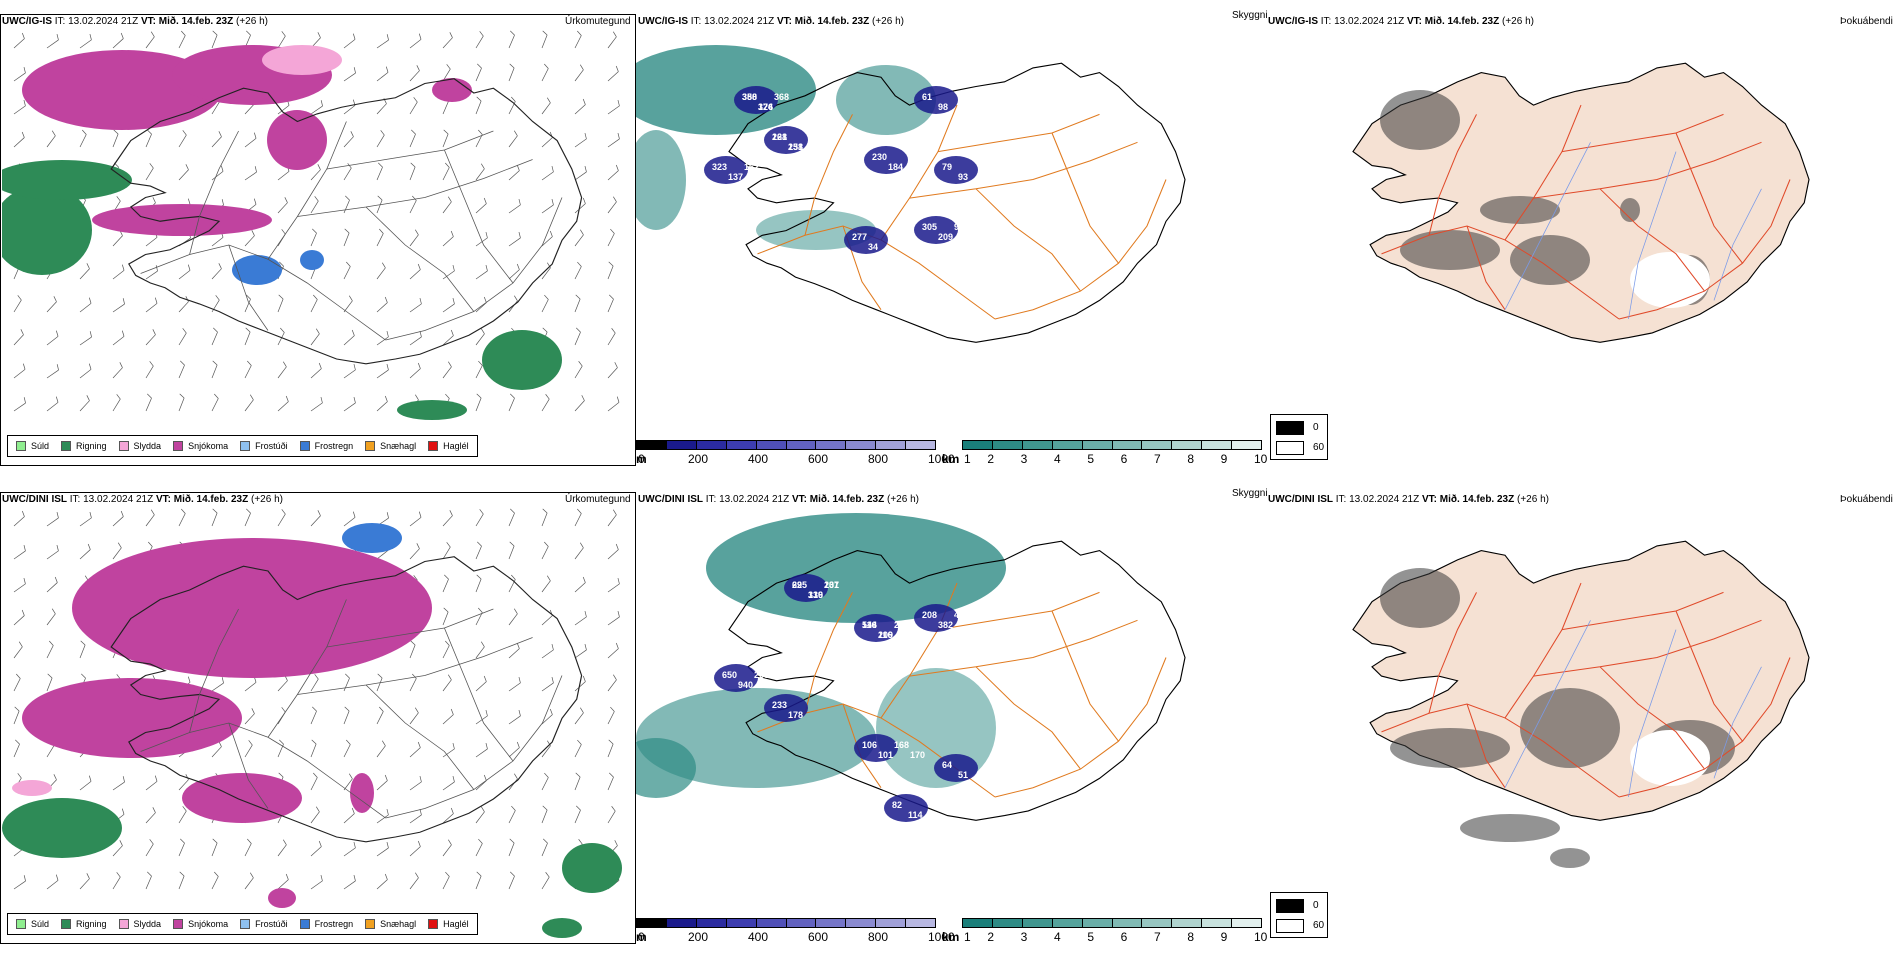 The height and width of the screenshot is (958, 1900). I want to click on fog-legend: 0 60, so click(1299, 437).